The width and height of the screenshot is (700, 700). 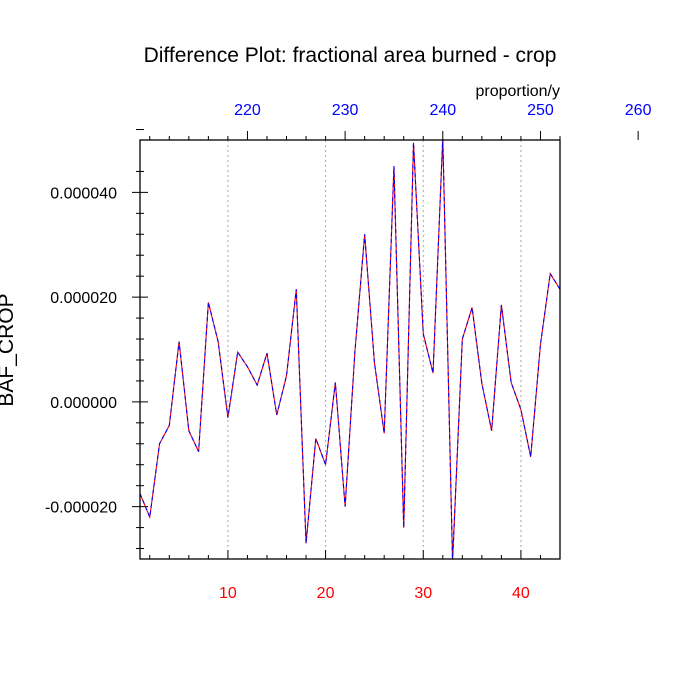 What do you see at coordinates (638, 110) in the screenshot?
I see `top-tick-label: 260` at bounding box center [638, 110].